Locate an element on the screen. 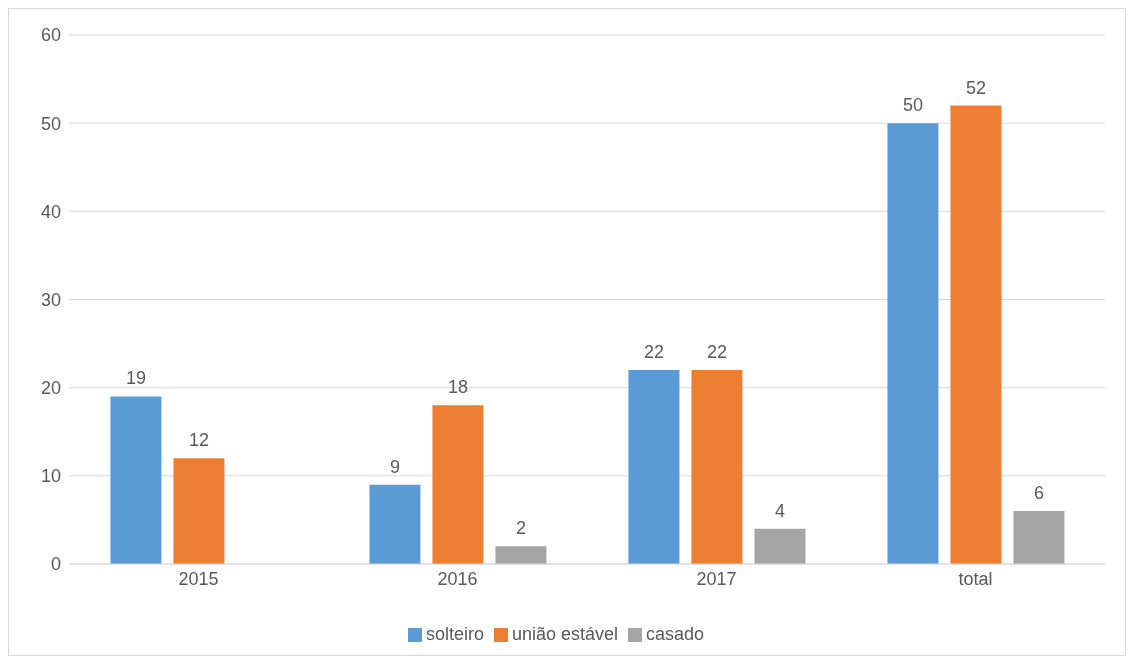  y-tick-label: 10 is located at coordinates (50, 476).